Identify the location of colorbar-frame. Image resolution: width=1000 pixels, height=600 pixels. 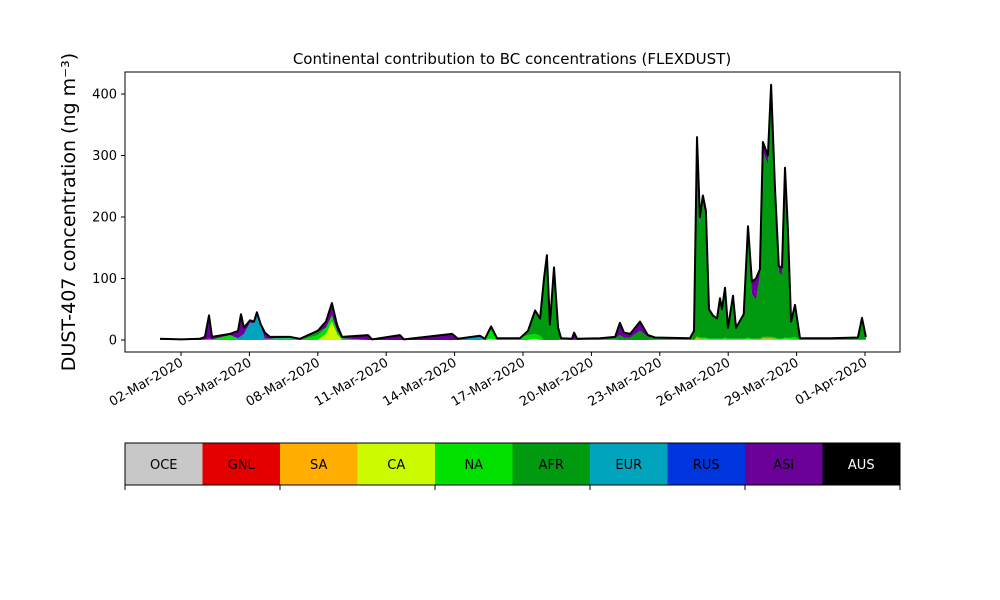
(512, 464).